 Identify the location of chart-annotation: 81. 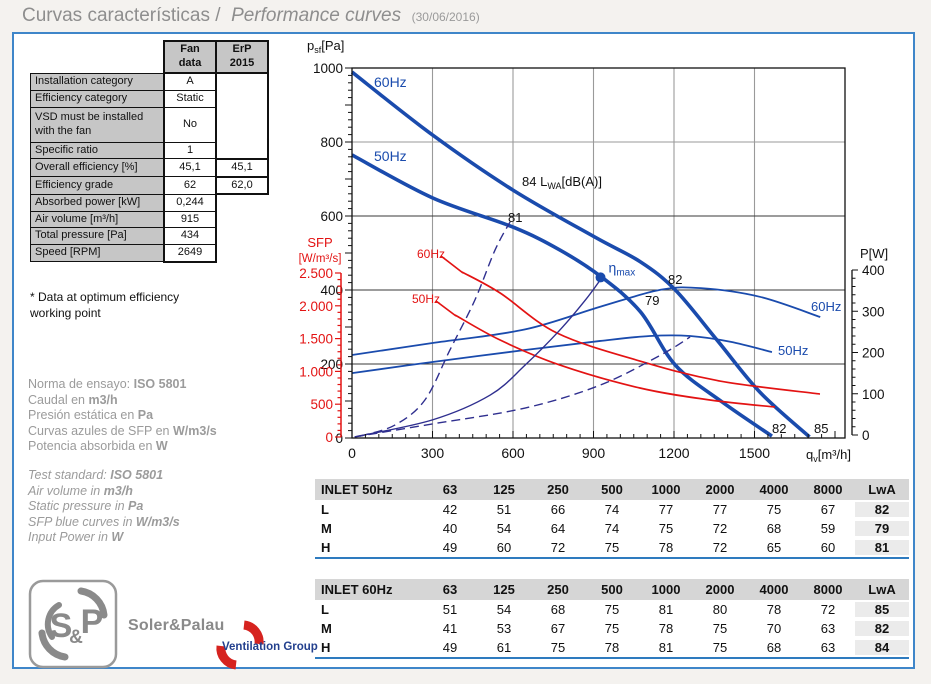
(515, 217).